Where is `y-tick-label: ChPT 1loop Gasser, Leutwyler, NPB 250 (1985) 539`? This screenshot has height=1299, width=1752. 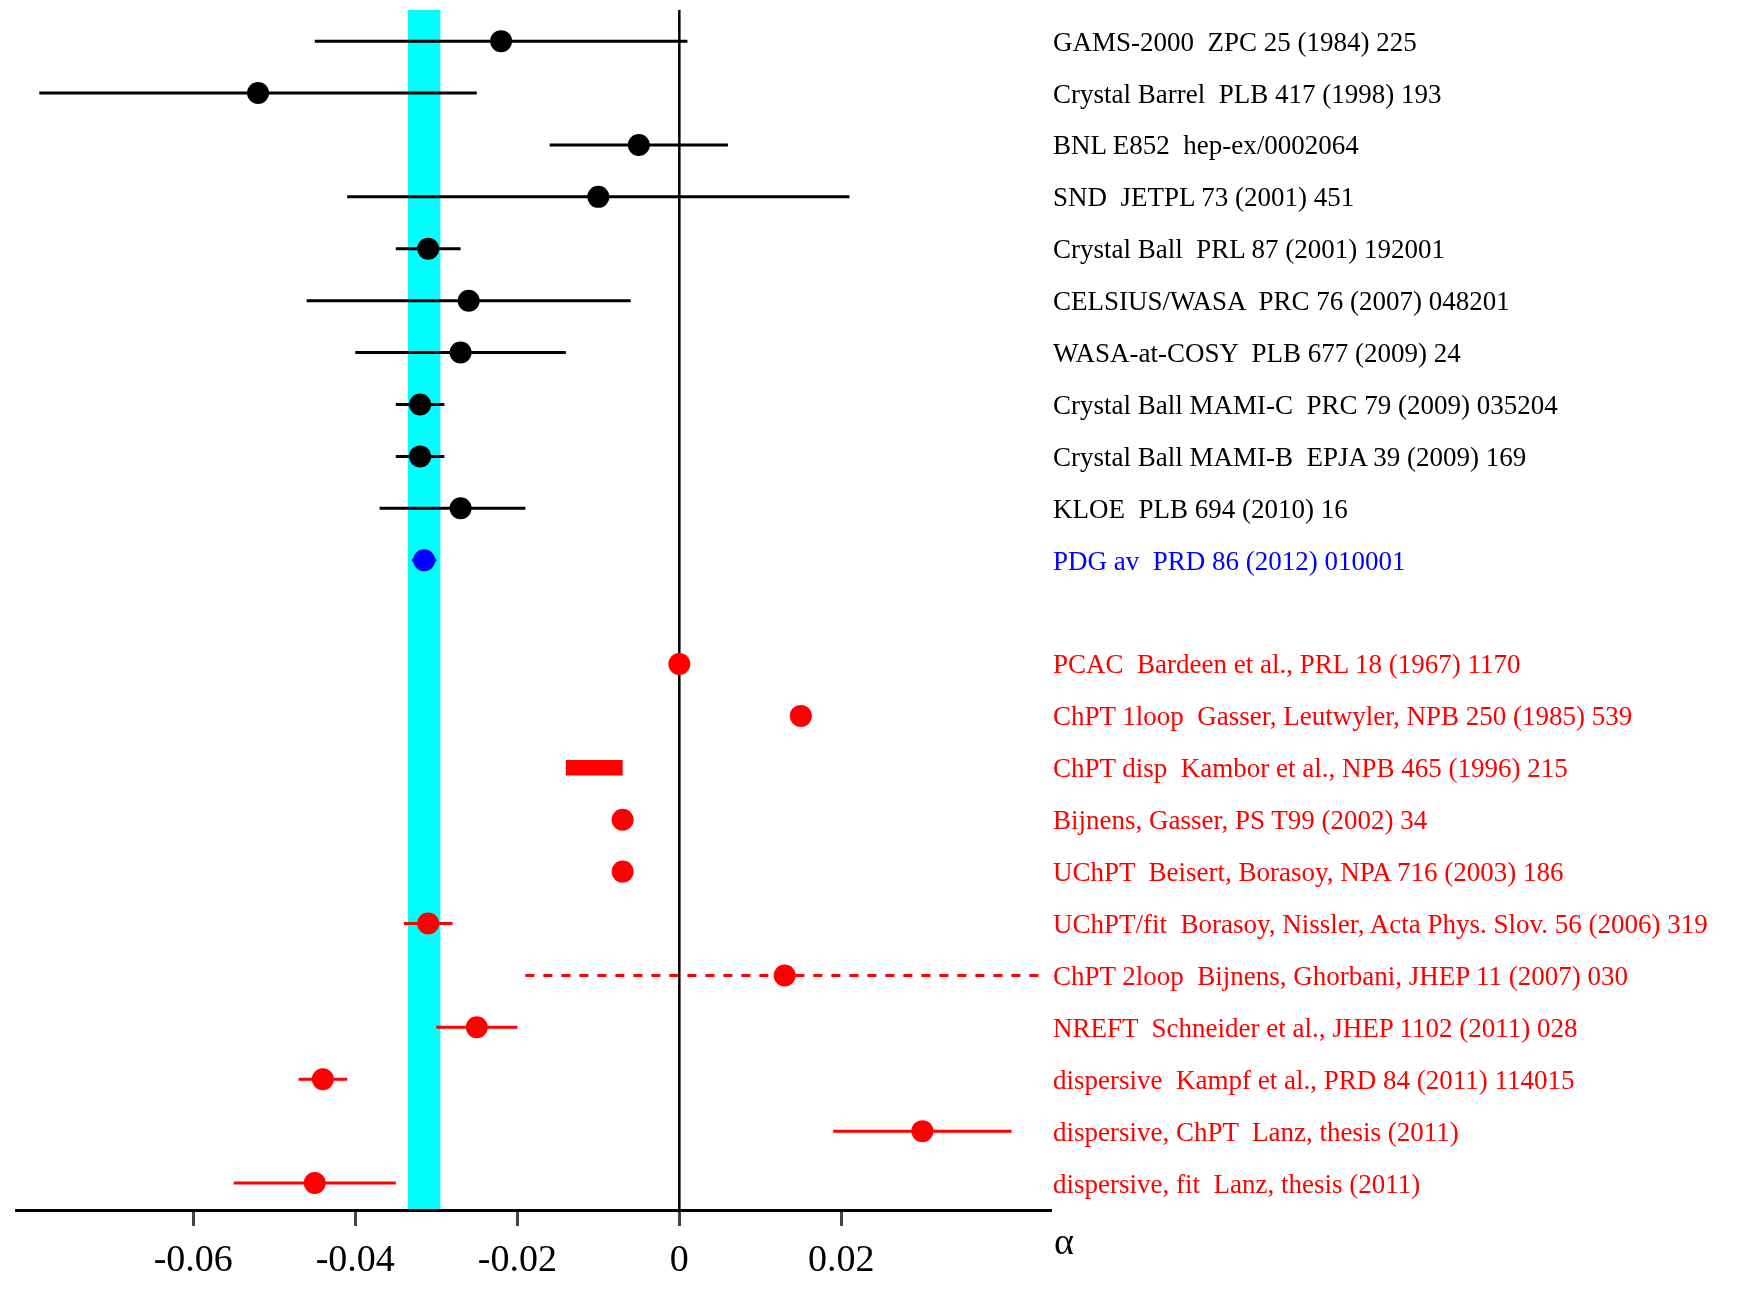
y-tick-label: ChPT 1loop Gasser, Leutwyler, NPB 250 (1985) 539 is located at coordinates (1343, 716).